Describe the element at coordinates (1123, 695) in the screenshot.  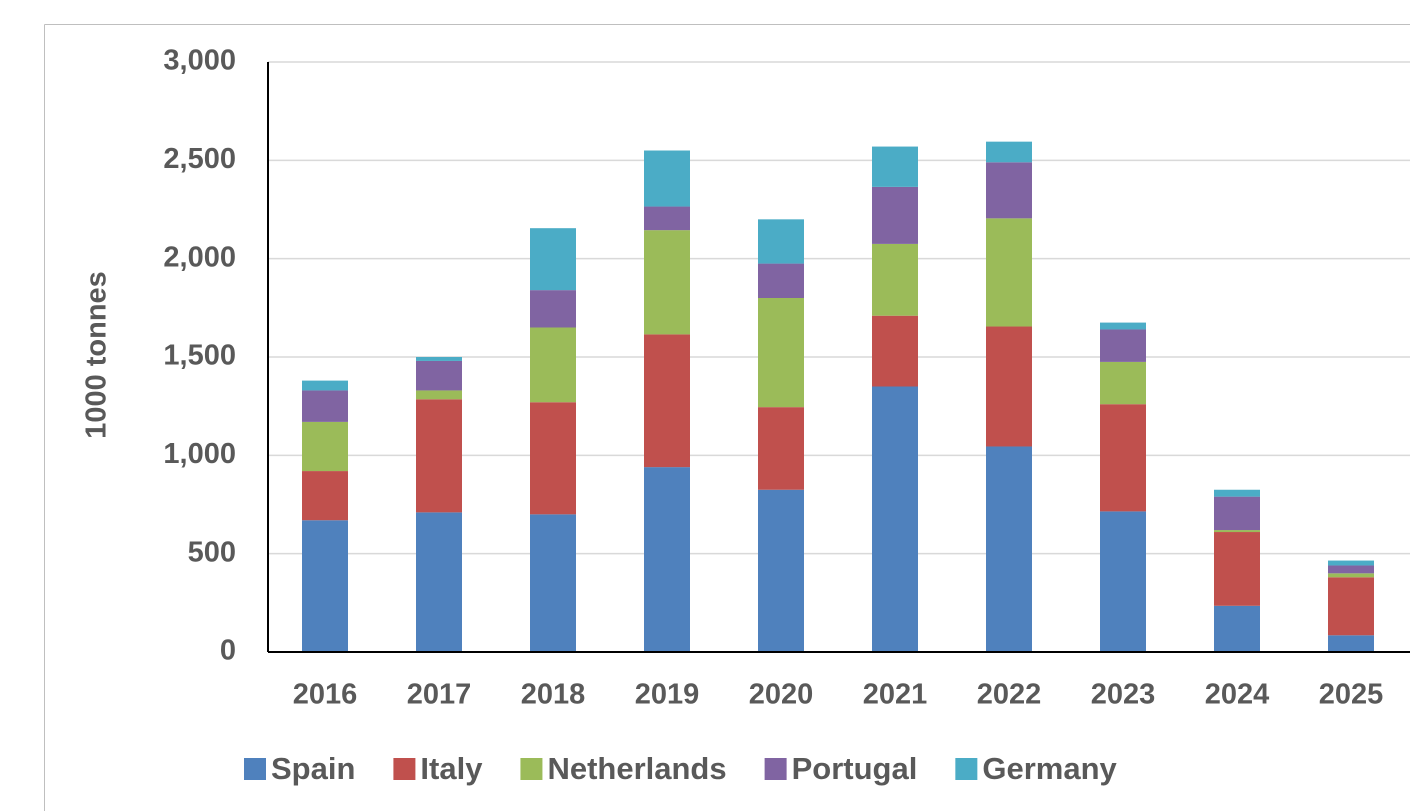
I see `x-tick-label: 2023` at that location.